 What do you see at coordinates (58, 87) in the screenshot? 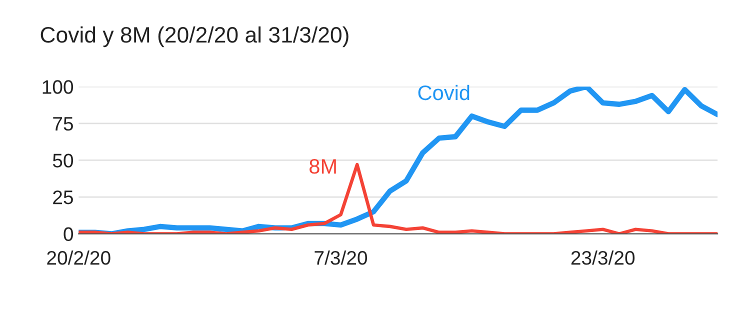
I see `y-tick-label: 100` at bounding box center [58, 87].